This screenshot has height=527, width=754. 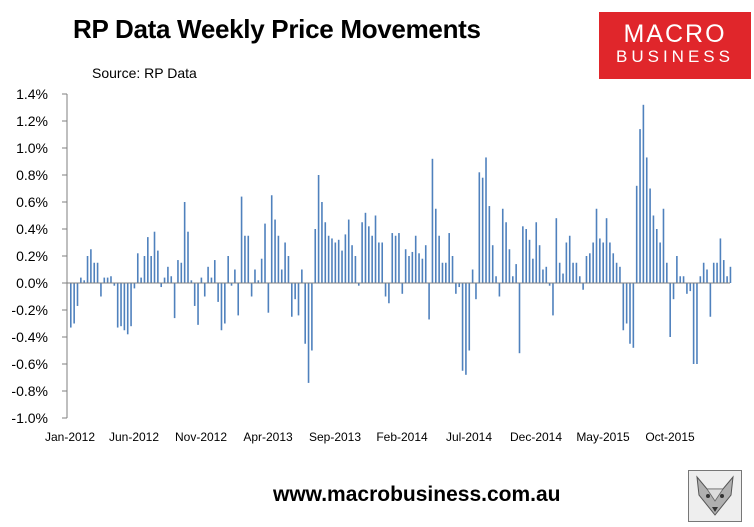 I want to click on x-tick-label: Dec-2014, so click(x=536, y=437).